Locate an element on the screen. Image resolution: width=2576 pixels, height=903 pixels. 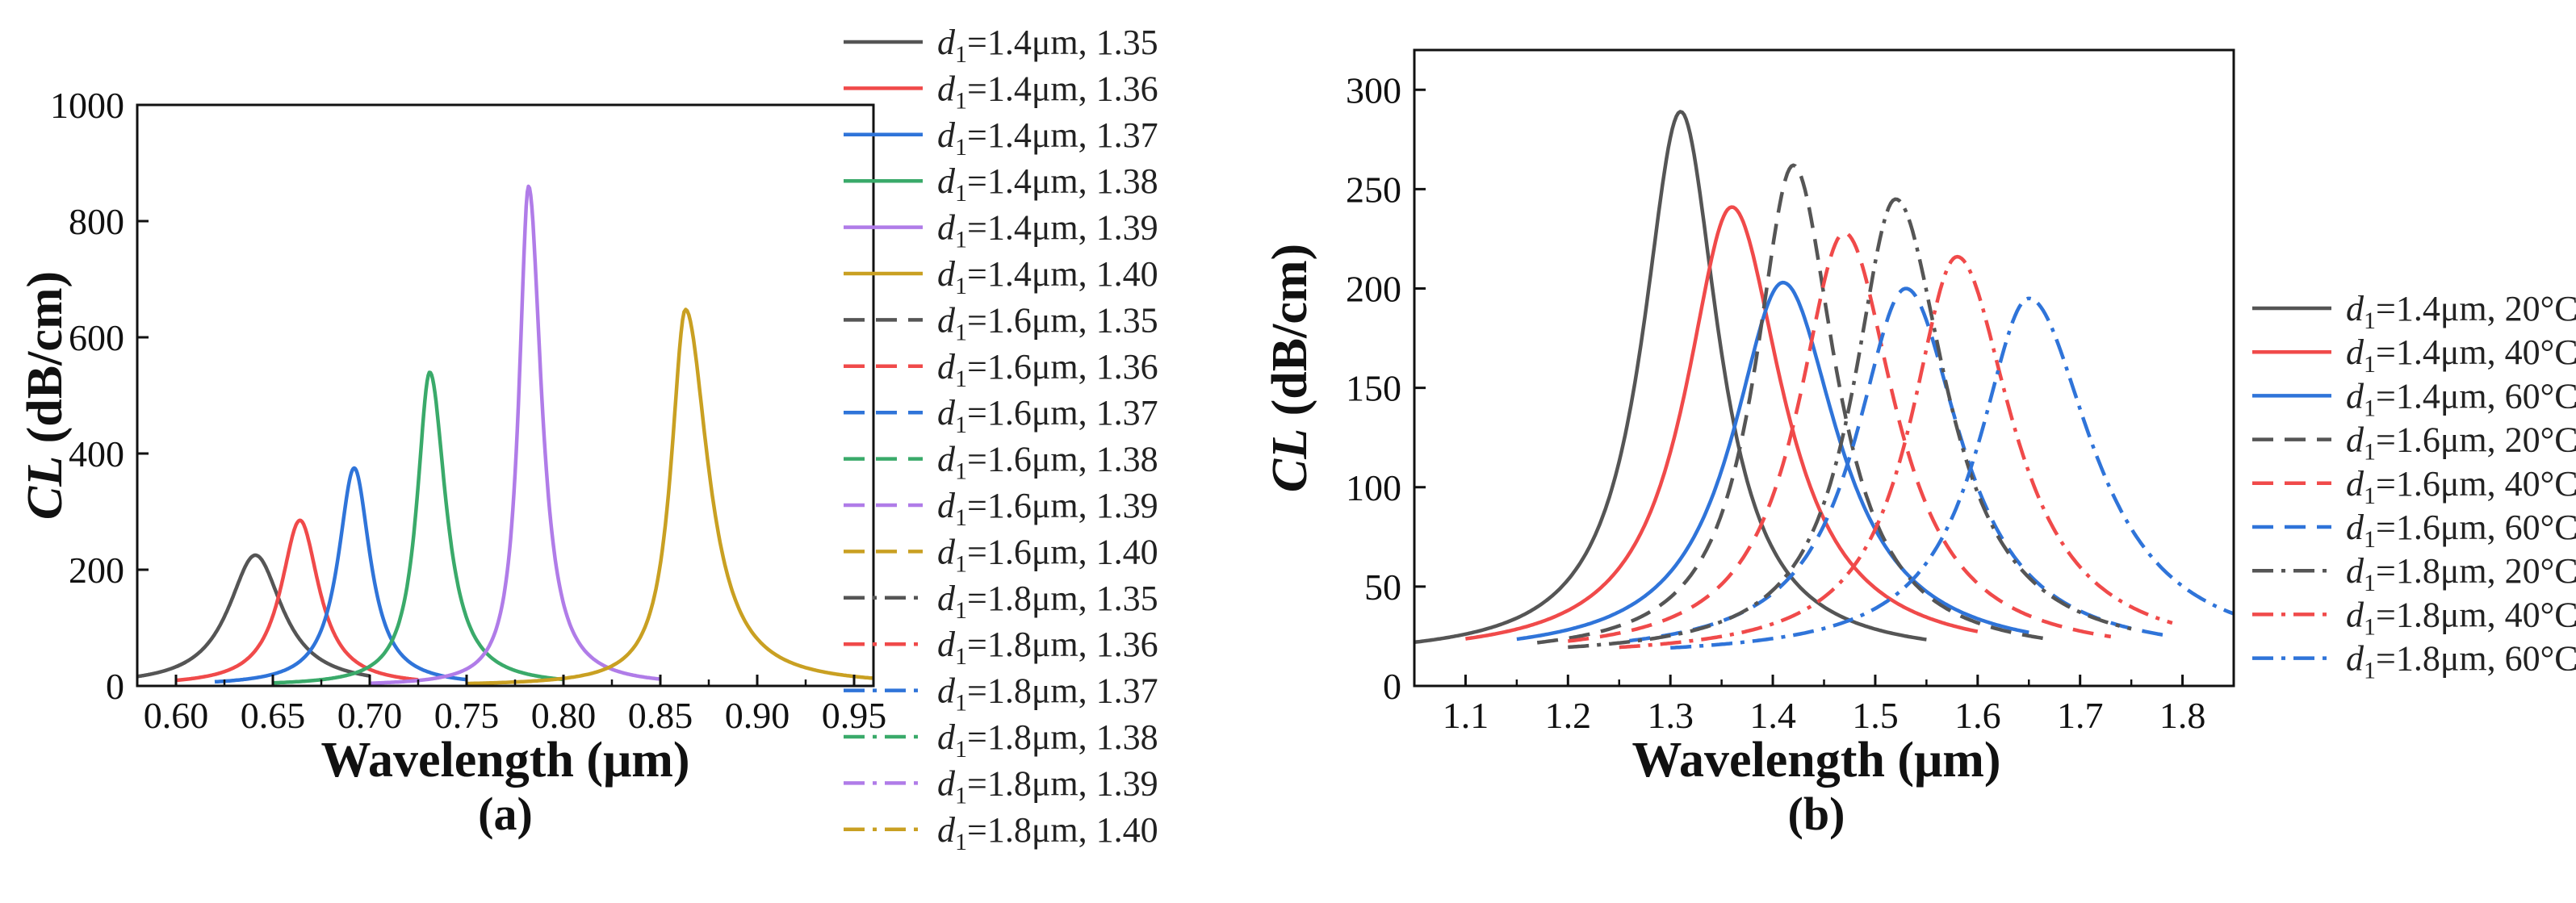
a-legend-label: d1=1.8μm, 1.40 is located at coordinates (1047, 832).